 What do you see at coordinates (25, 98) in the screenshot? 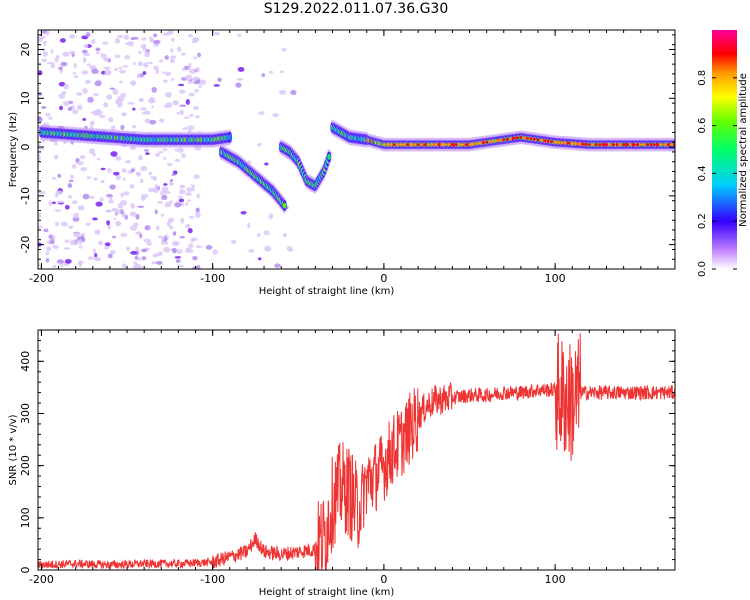
I see `y-tick-label: 10` at bounding box center [25, 98].